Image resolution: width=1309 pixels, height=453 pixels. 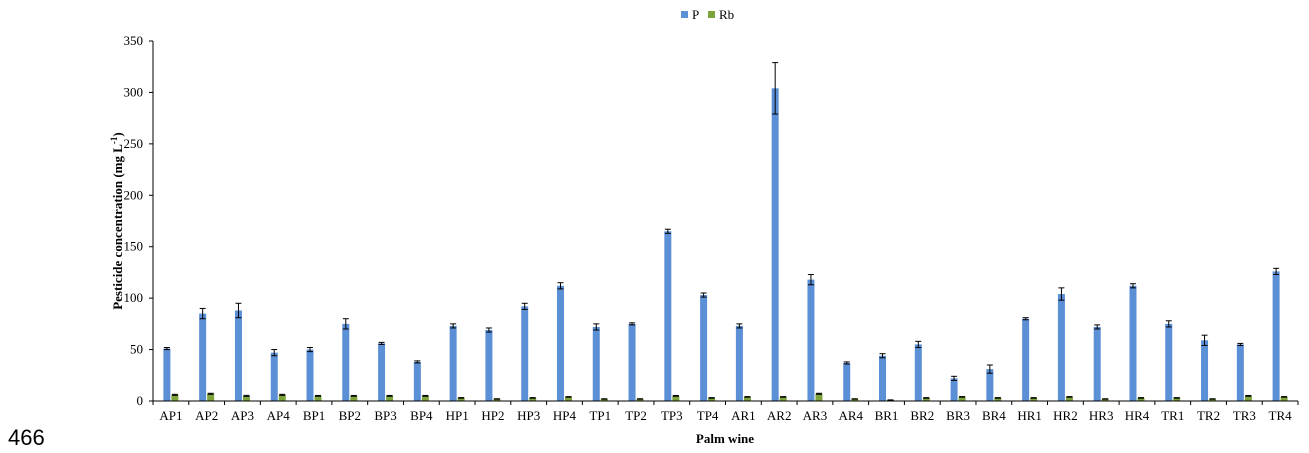 What do you see at coordinates (417, 381) in the screenshot?
I see `bar-p-bp4` at bounding box center [417, 381].